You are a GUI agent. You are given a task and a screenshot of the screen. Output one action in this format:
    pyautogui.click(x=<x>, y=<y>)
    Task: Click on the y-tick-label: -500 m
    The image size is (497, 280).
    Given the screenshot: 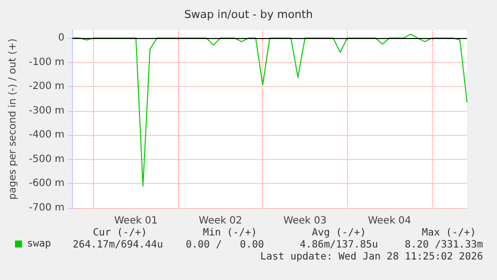 What is the action you would take?
    pyautogui.click(x=46, y=159)
    